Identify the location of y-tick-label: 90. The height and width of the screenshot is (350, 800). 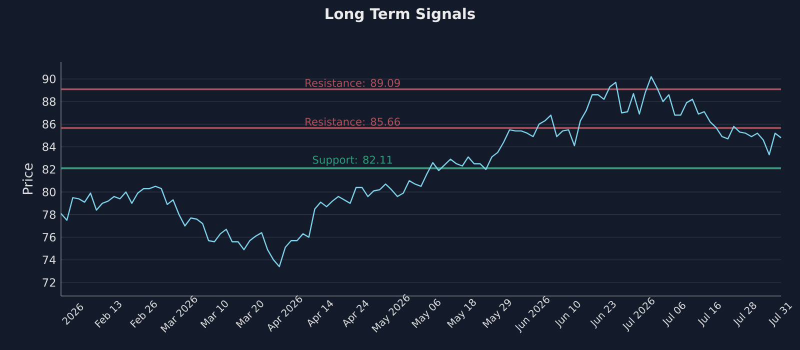
(49, 79).